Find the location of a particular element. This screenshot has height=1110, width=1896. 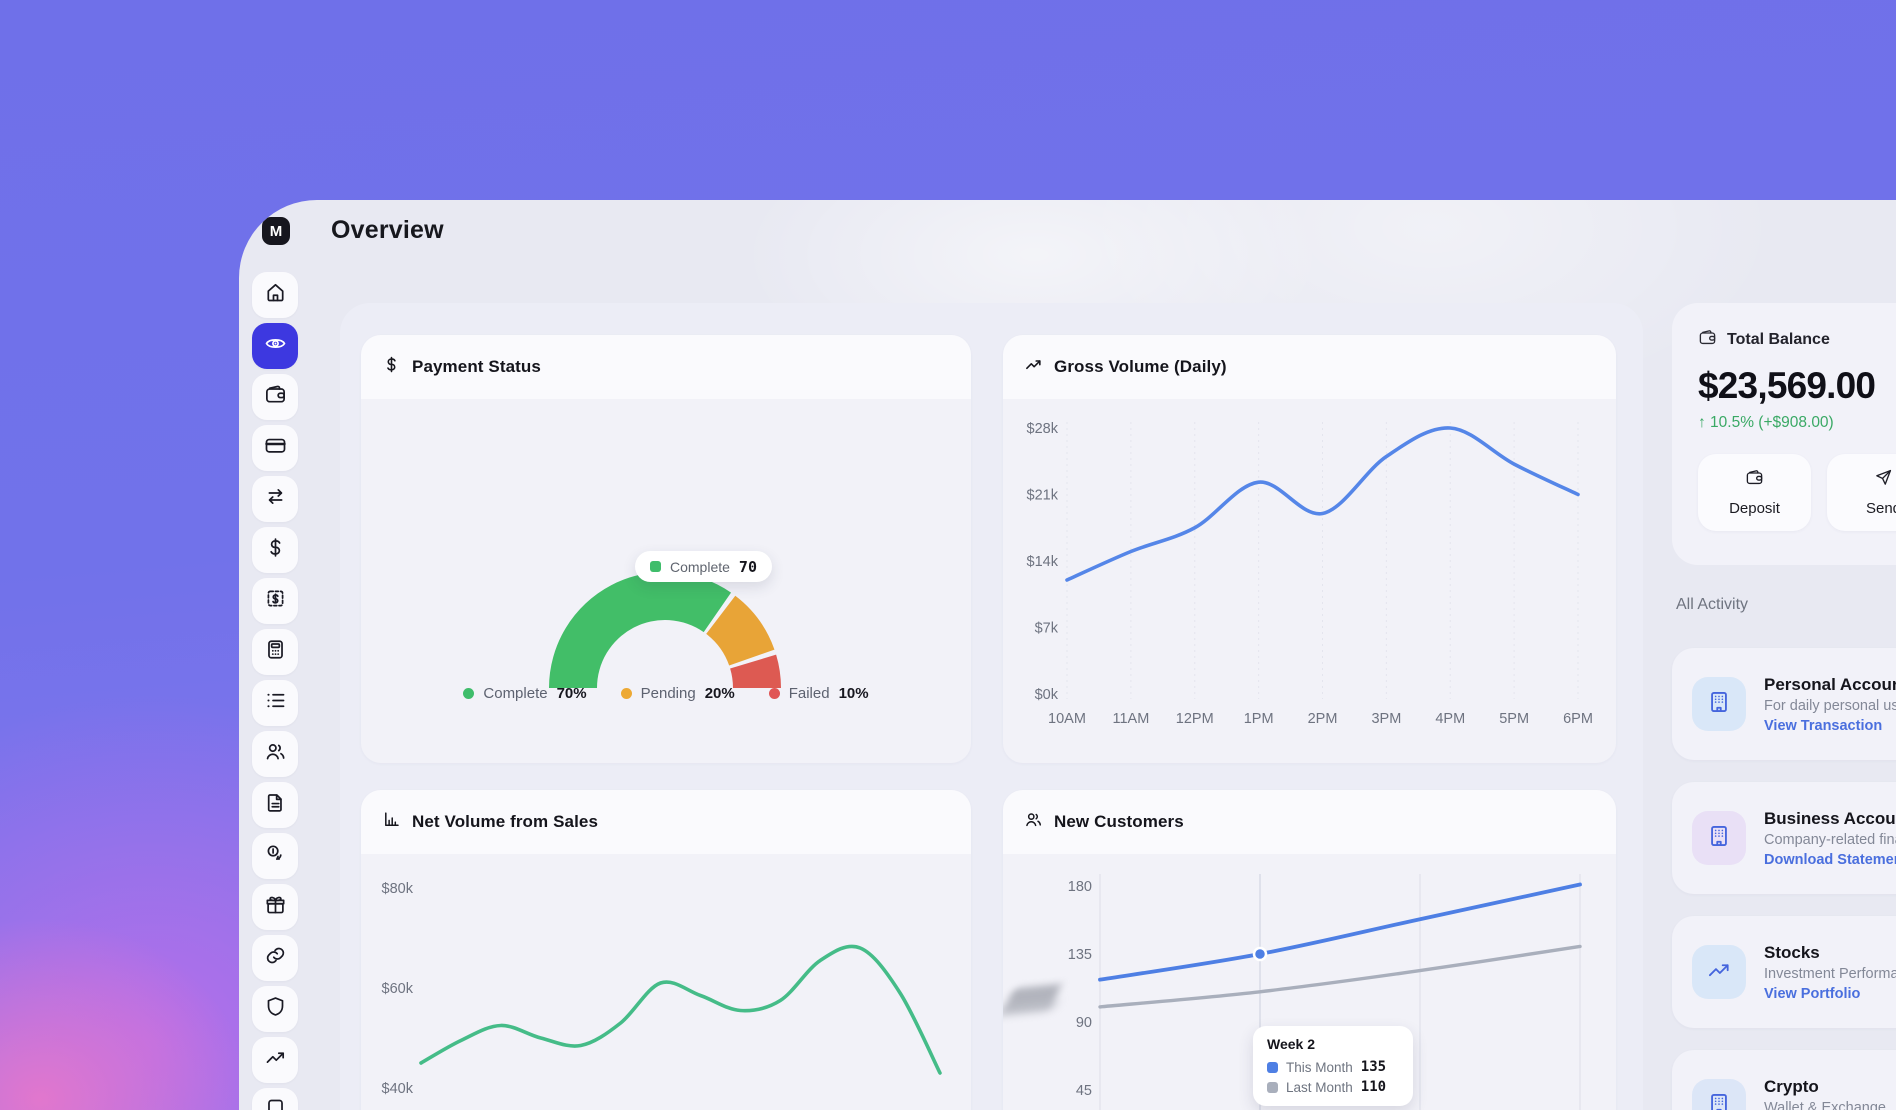

activity-subtitle: Wallet & Exchange is located at coordinates (1825, 1104).